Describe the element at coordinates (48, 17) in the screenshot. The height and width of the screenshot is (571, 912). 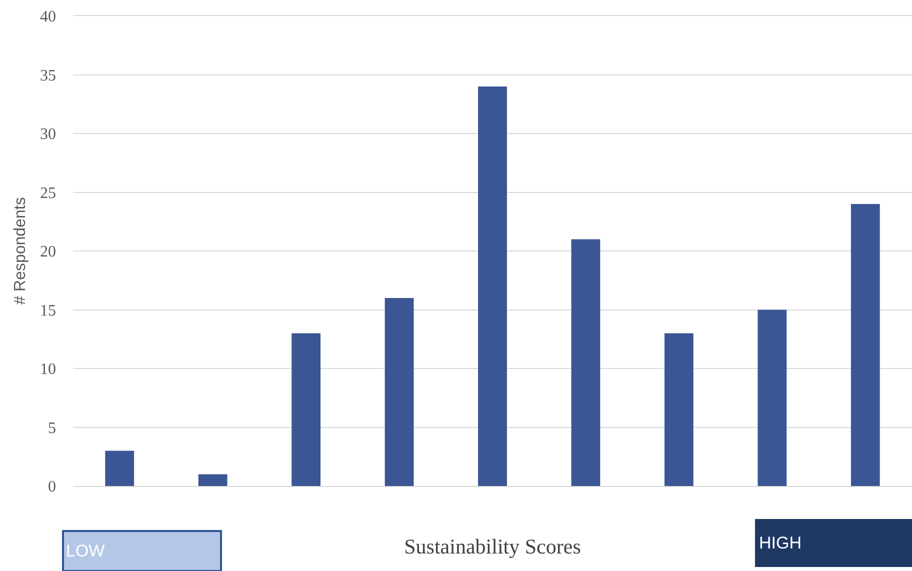
I see `y-tick-label: 40` at that location.